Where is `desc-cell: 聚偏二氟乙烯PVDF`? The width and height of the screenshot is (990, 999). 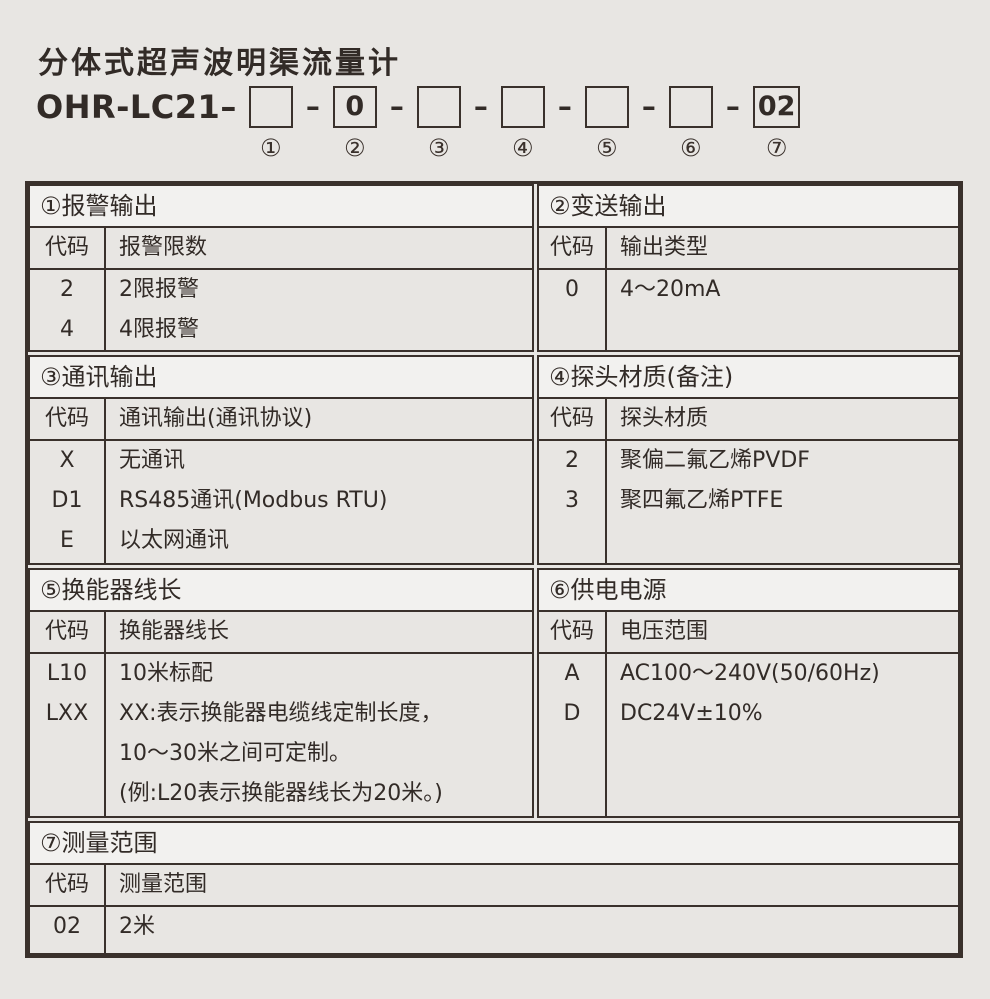 desc-cell: 聚偏二氟乙烯PVDF is located at coordinates (782, 461).